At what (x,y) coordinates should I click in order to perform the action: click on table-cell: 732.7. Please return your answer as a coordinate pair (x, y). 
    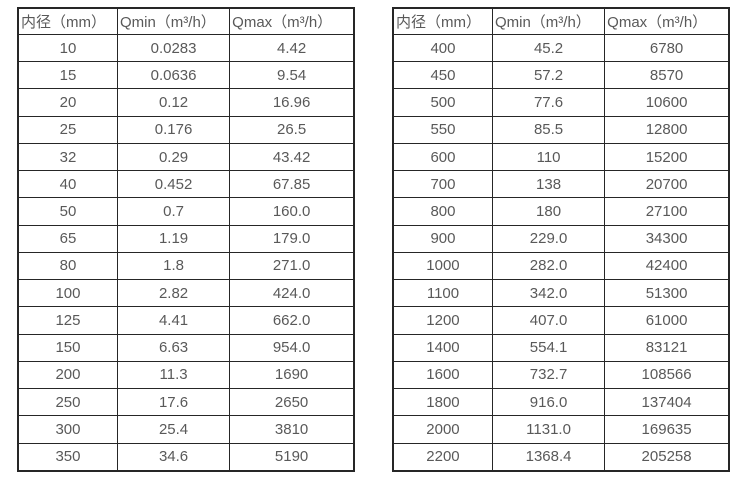
    Looking at the image, I should click on (548, 375).